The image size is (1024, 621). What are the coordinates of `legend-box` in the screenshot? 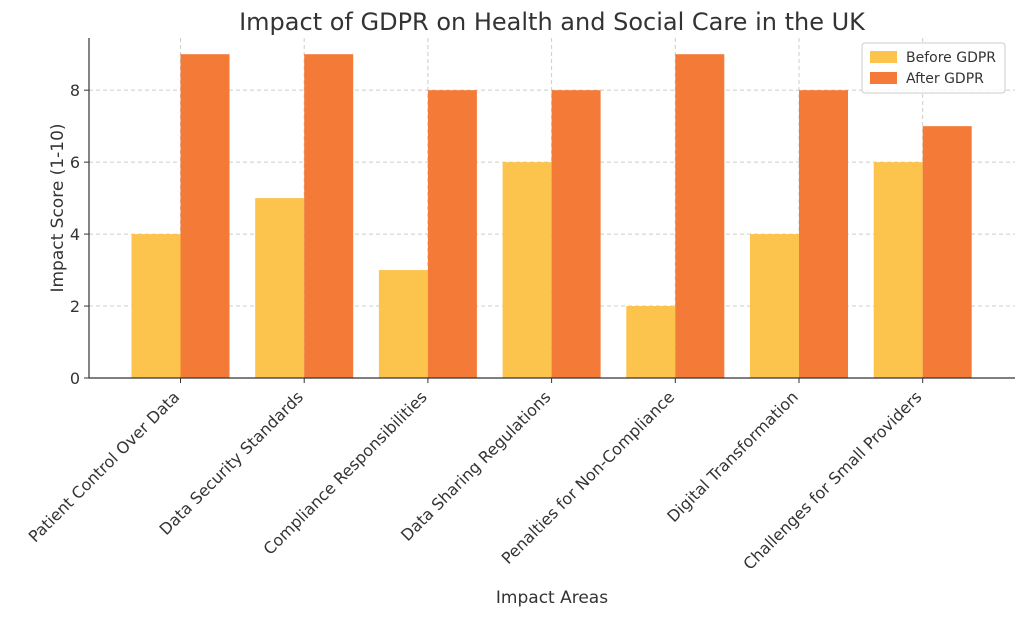 It's located at (933, 68).